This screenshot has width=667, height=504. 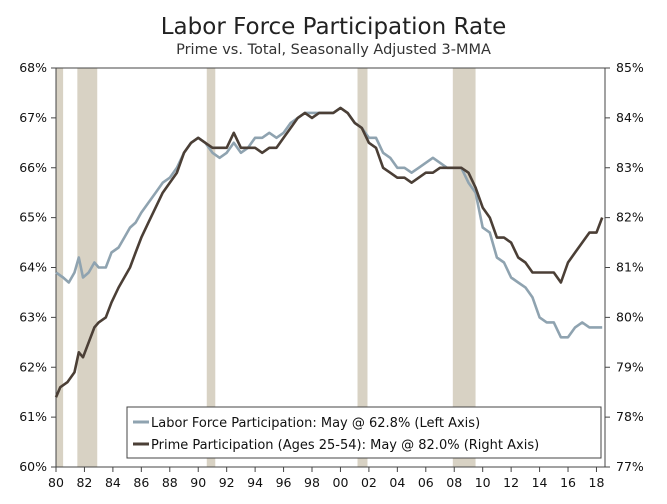 I want to click on left-tick-label: 66%, so click(x=33, y=167).